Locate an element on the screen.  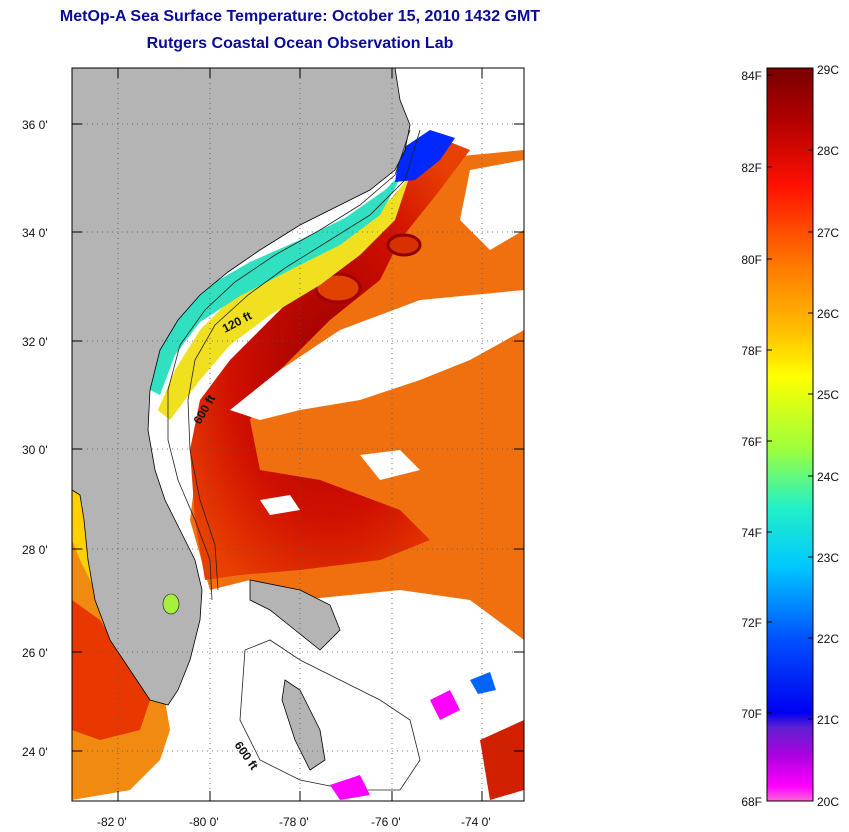
colorbar-c-label: 26C is located at coordinates (828, 314).